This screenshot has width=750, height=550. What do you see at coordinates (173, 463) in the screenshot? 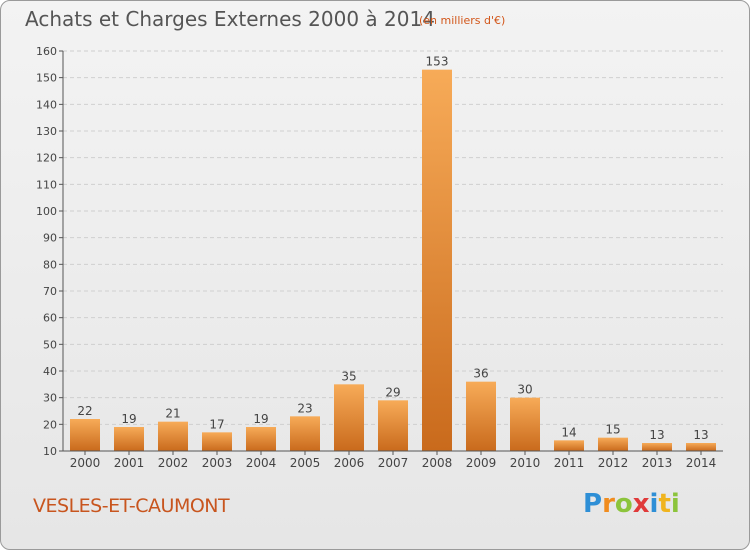
I see `x-tick-label: 2002` at bounding box center [173, 463].